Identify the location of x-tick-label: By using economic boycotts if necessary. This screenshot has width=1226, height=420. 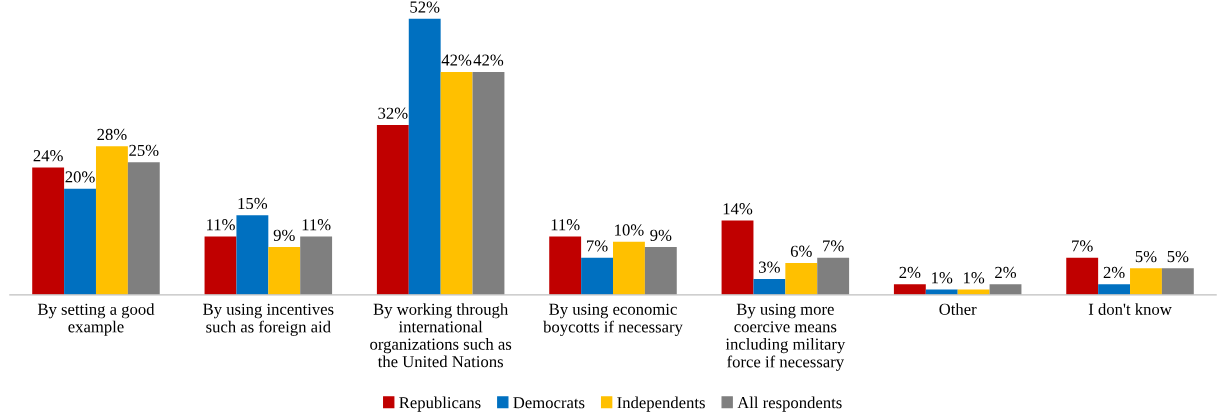
(613, 319).